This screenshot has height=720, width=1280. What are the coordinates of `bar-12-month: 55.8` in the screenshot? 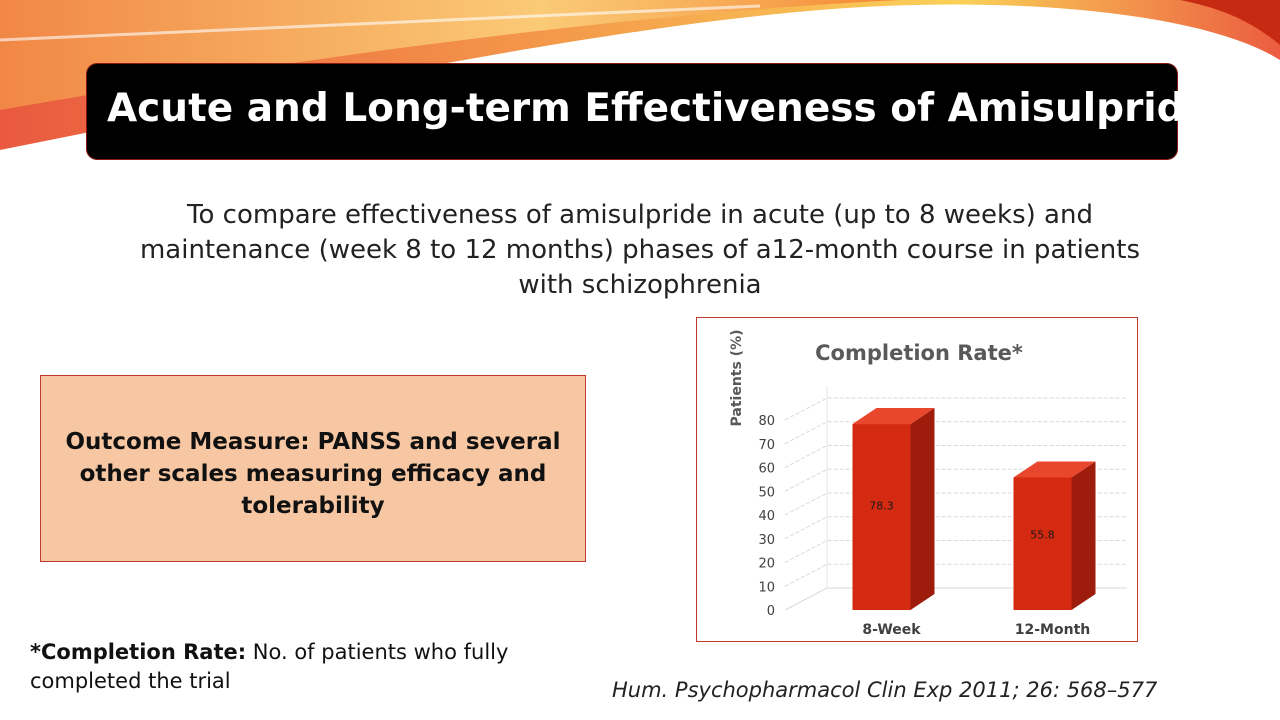 It's located at (1054, 535).